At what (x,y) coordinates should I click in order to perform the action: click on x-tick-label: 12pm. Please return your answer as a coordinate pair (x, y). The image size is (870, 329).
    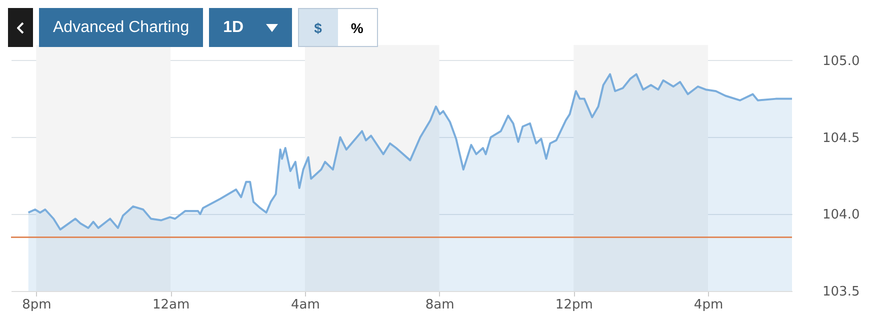
    Looking at the image, I should click on (574, 305).